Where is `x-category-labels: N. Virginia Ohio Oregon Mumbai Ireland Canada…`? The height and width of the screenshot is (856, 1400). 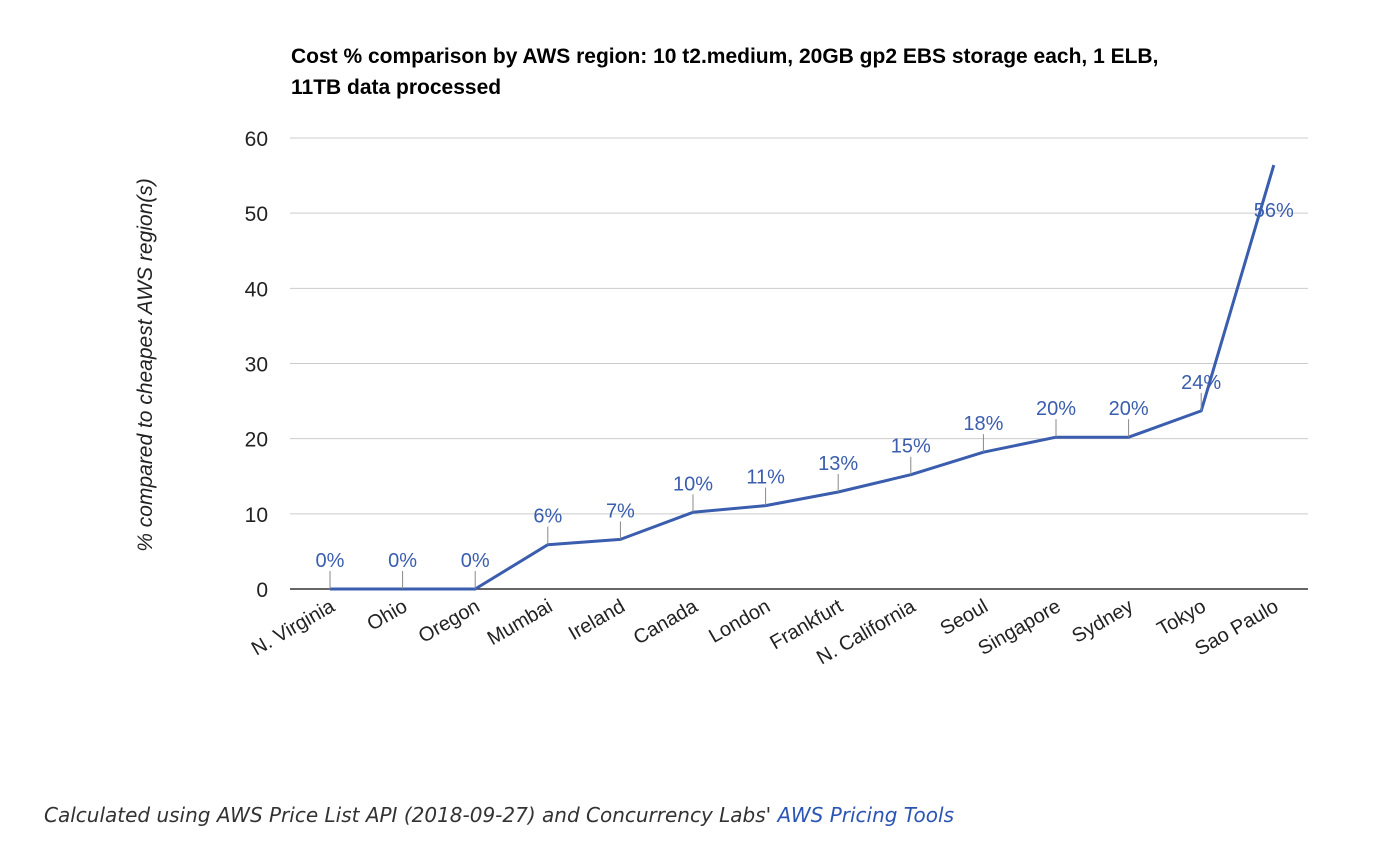
x-category-labels: N. Virginia Ohio Oregon Mumbai Ireland Canada… is located at coordinates (765, 632).